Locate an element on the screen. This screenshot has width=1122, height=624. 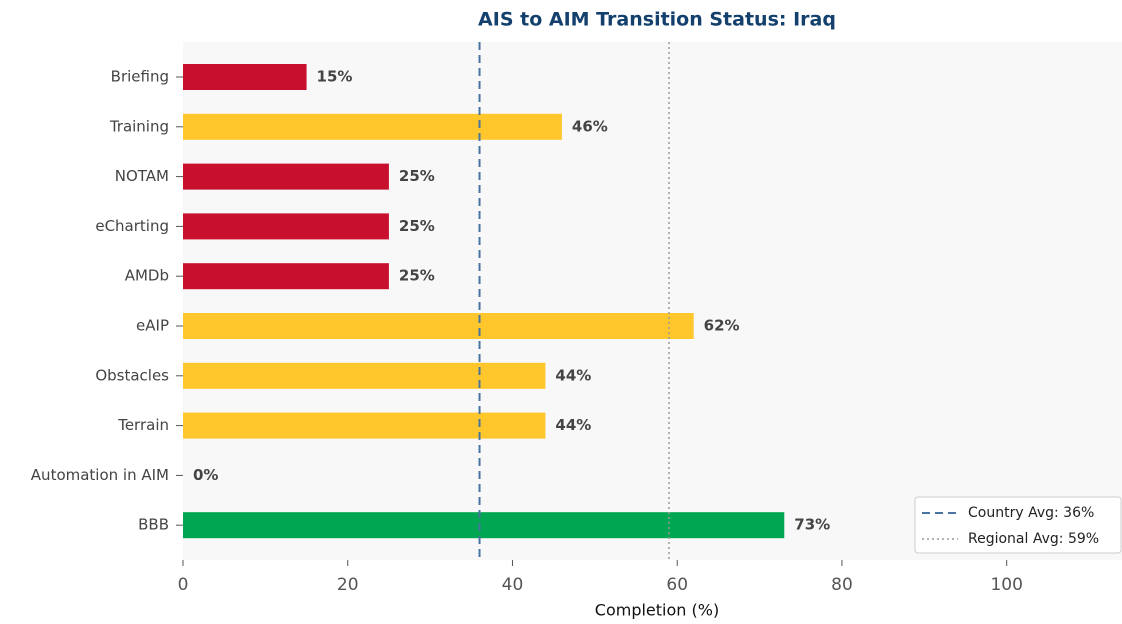
x-tick-label: 80 is located at coordinates (842, 585).